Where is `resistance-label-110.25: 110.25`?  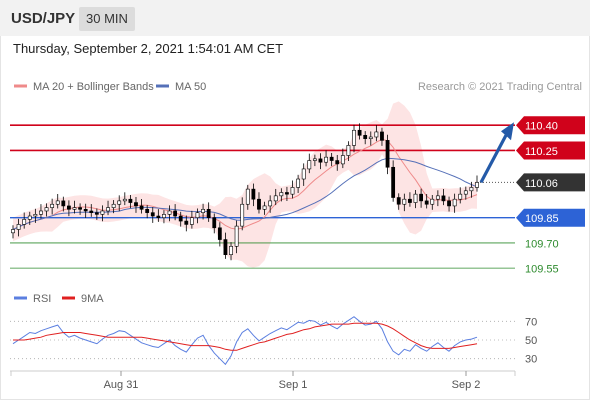
resistance-label-110.25: 110.25 is located at coordinates (541, 152).